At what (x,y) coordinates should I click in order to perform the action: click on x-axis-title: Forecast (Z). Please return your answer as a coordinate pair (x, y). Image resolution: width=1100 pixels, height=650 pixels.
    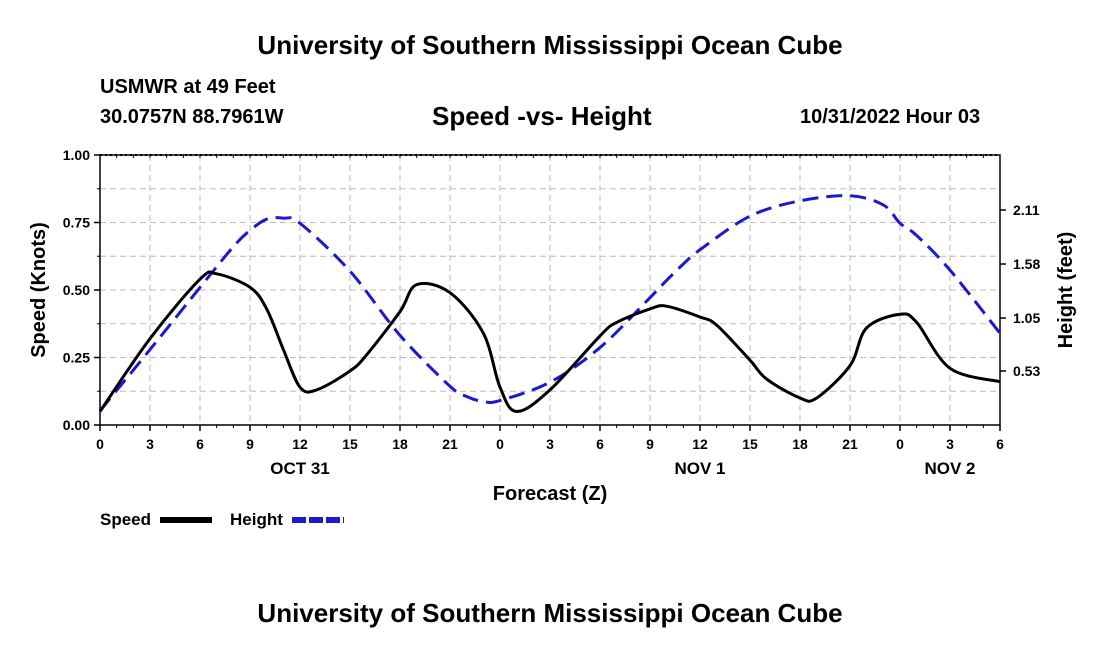
    Looking at the image, I should click on (550, 494).